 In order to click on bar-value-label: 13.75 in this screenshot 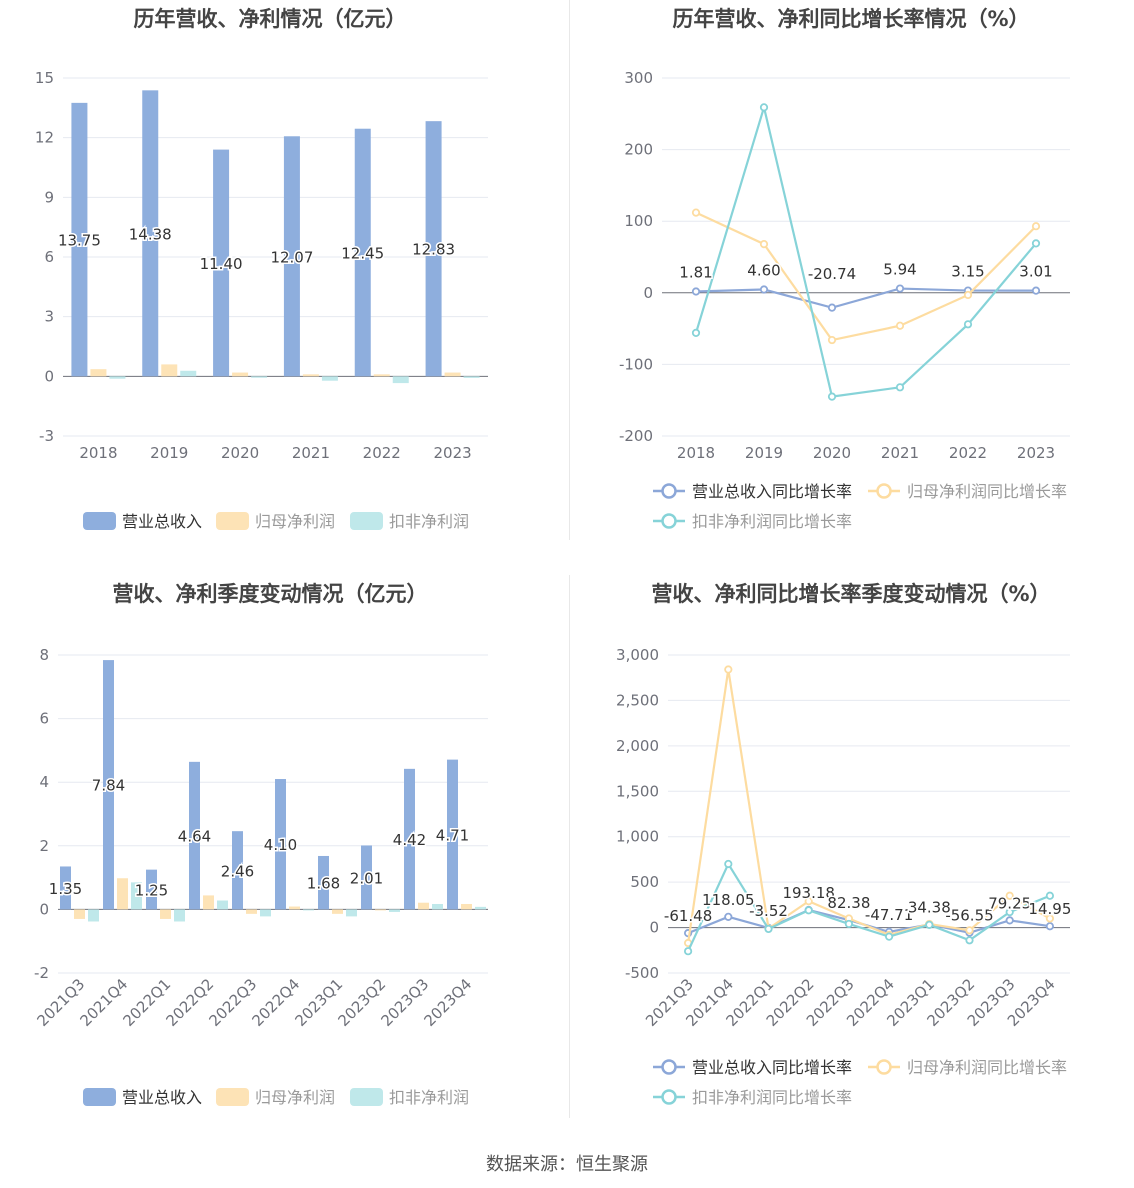, I will do `click(79, 241)`.